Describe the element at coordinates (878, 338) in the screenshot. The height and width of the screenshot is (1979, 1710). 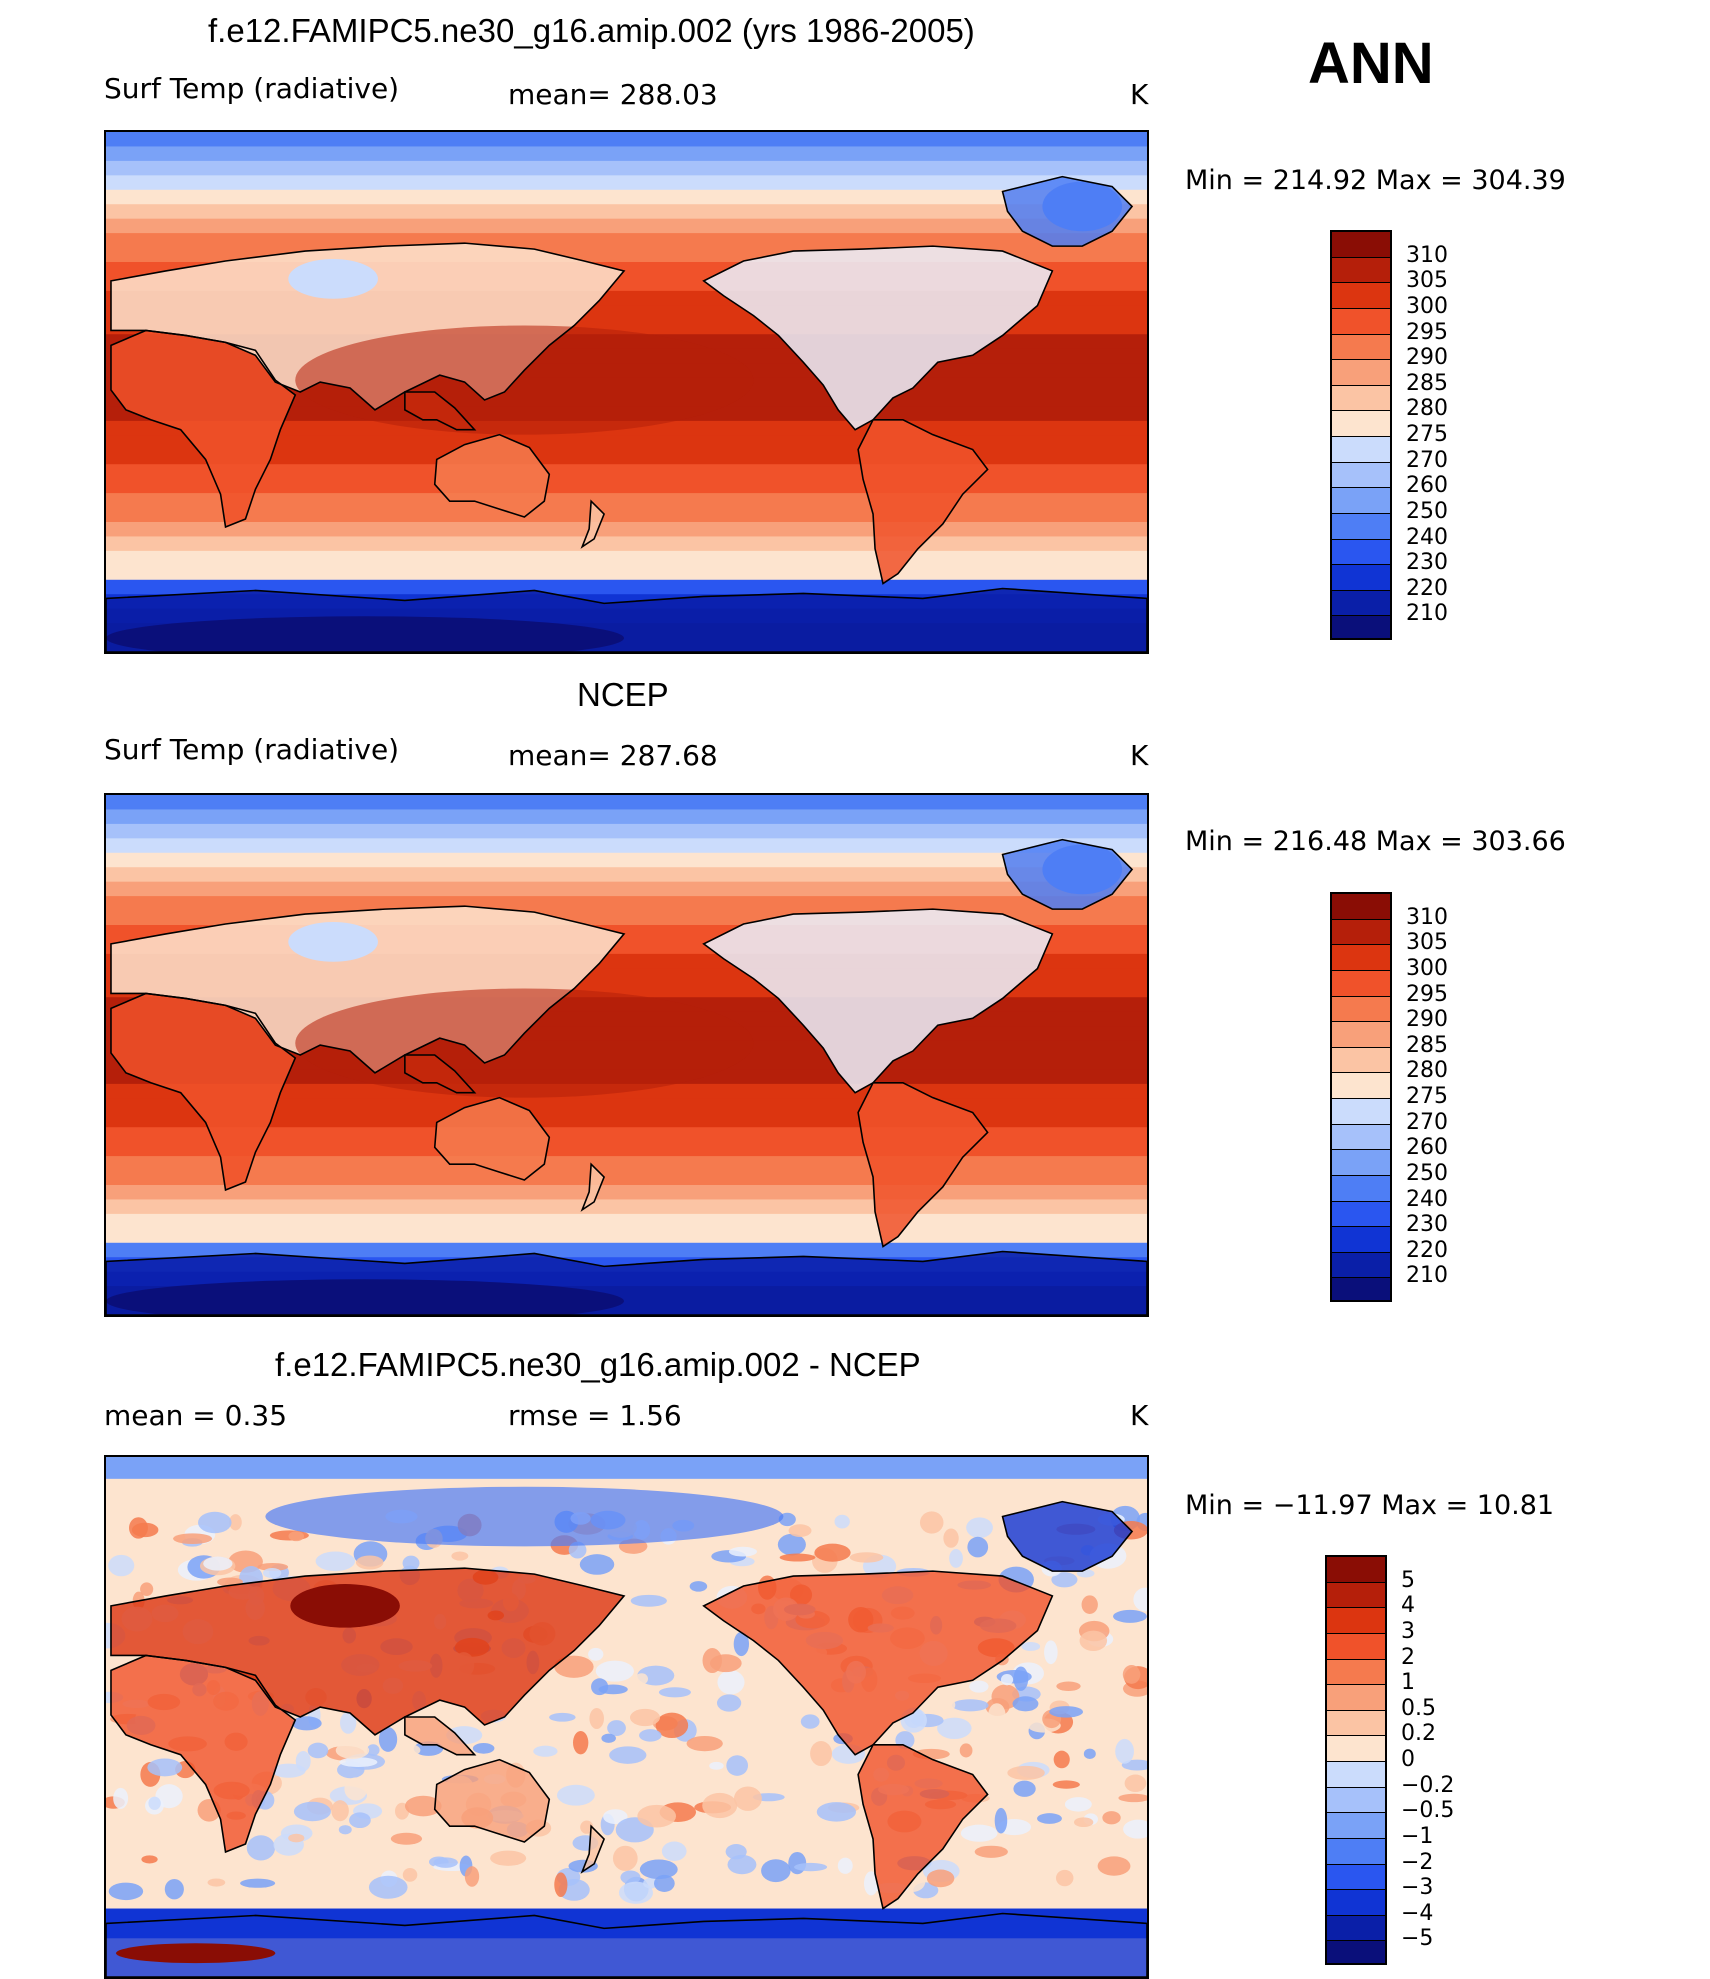
I see `land-namerica` at that location.